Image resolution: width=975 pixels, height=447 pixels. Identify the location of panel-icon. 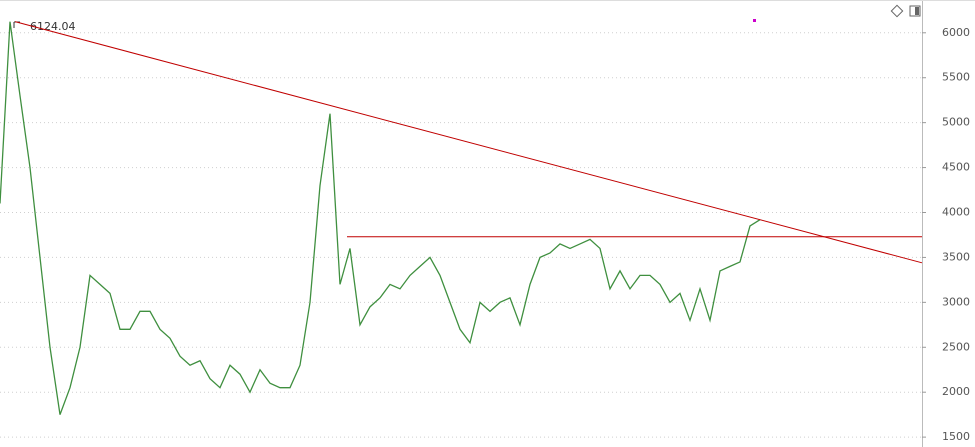
(915, 11).